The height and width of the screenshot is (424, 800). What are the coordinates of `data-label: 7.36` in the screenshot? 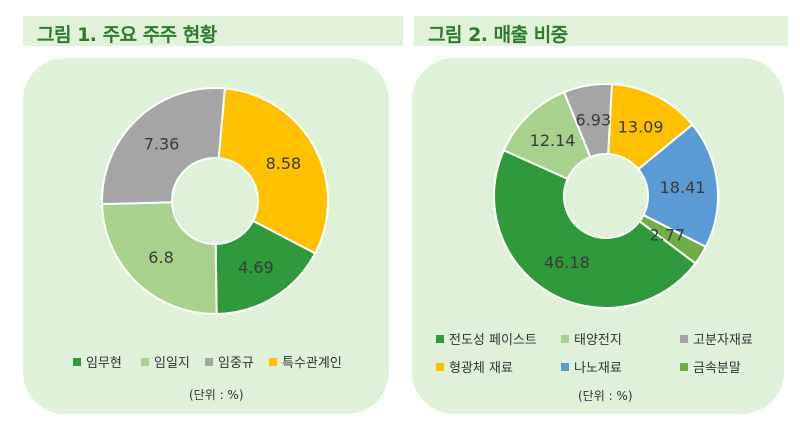 It's located at (162, 144).